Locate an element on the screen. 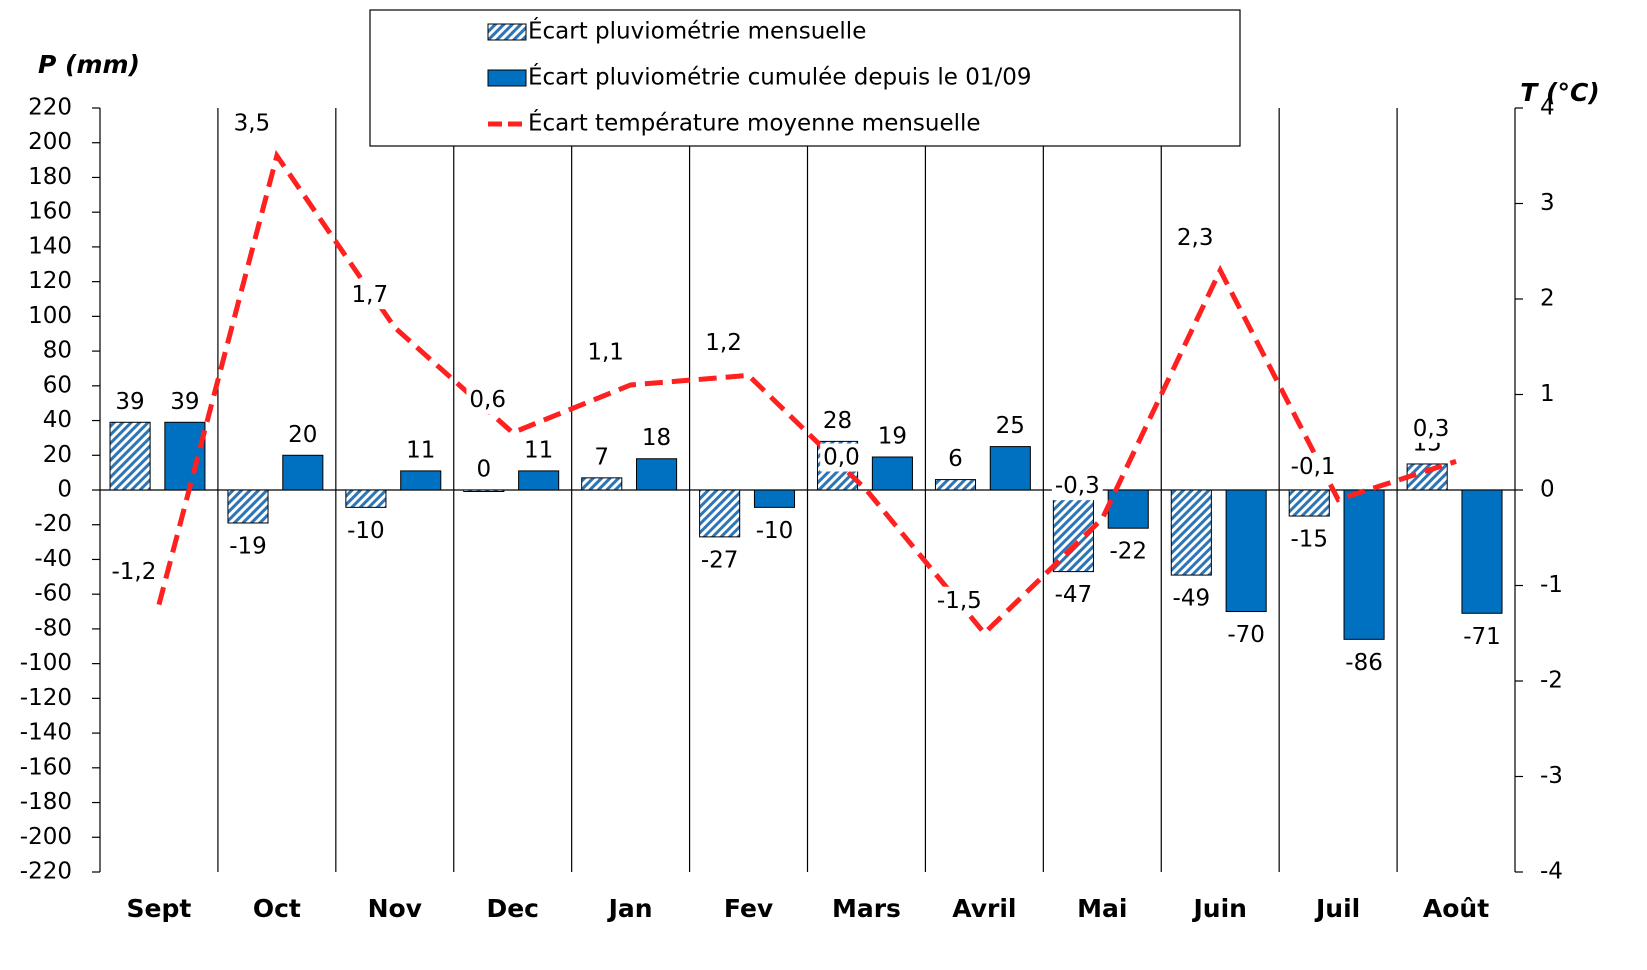 Image resolution: width=1647 pixels, height=970 pixels. data-label: -22 is located at coordinates (1128, 552).